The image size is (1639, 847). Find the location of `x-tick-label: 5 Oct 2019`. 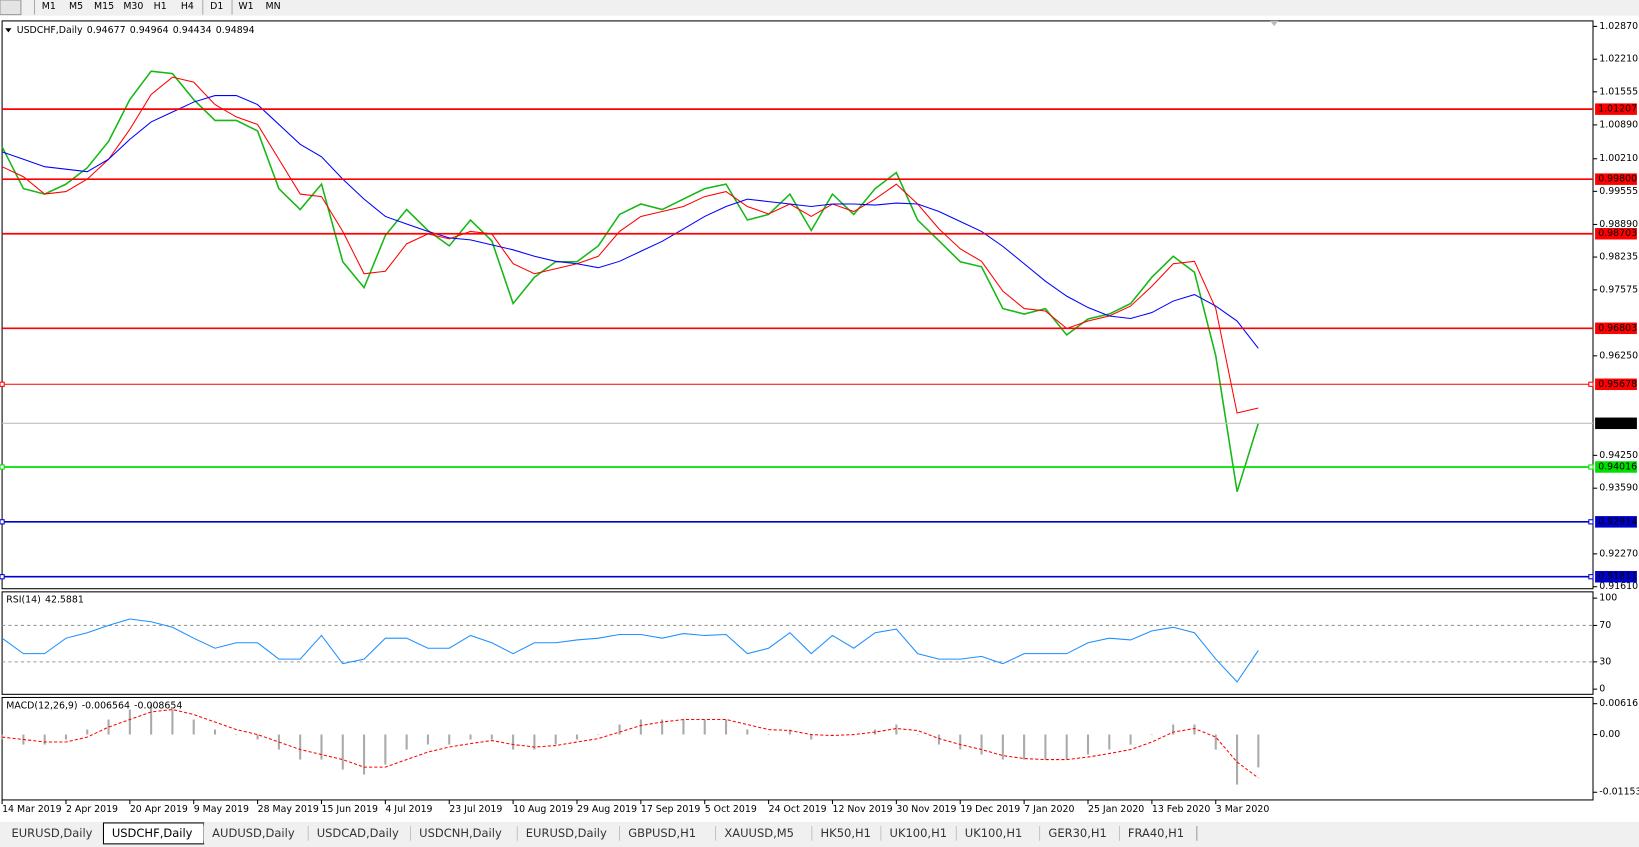

x-tick-label: 5 Oct 2019 is located at coordinates (731, 809).